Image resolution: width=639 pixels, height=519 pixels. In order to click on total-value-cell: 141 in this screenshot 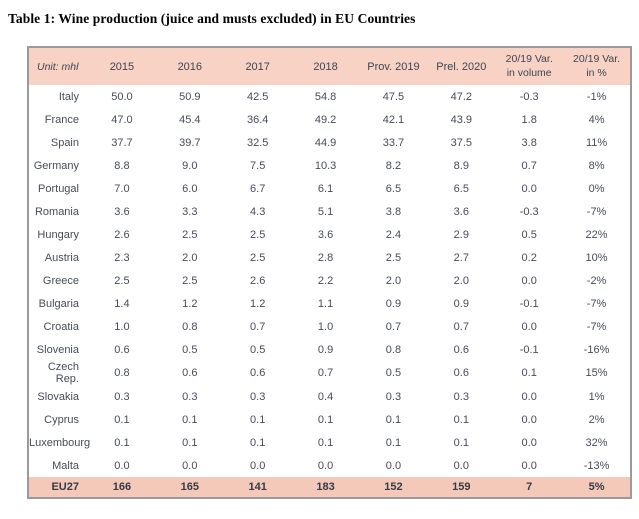, I will do `click(257, 487)`.